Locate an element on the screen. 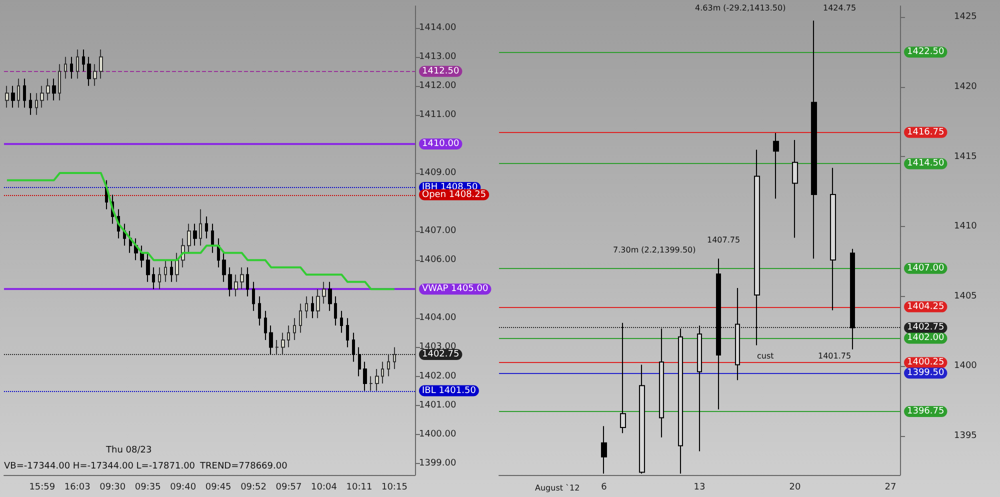 The height and width of the screenshot is (497, 1000). y-tick-label: 1412.00 is located at coordinates (437, 85).